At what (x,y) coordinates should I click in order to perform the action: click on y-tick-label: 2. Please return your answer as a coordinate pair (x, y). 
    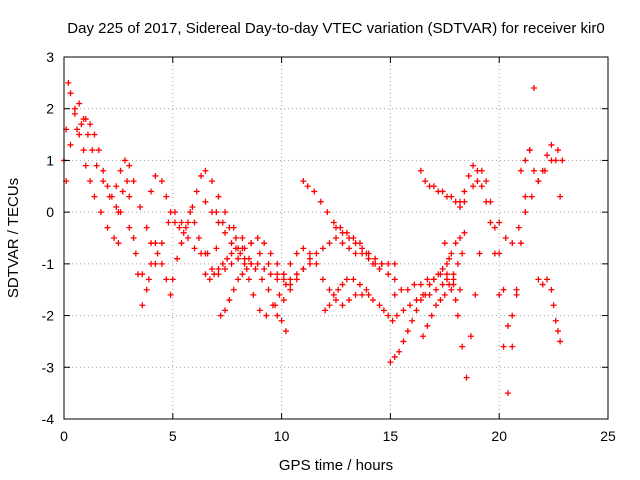
    Looking at the image, I should click on (50, 109).